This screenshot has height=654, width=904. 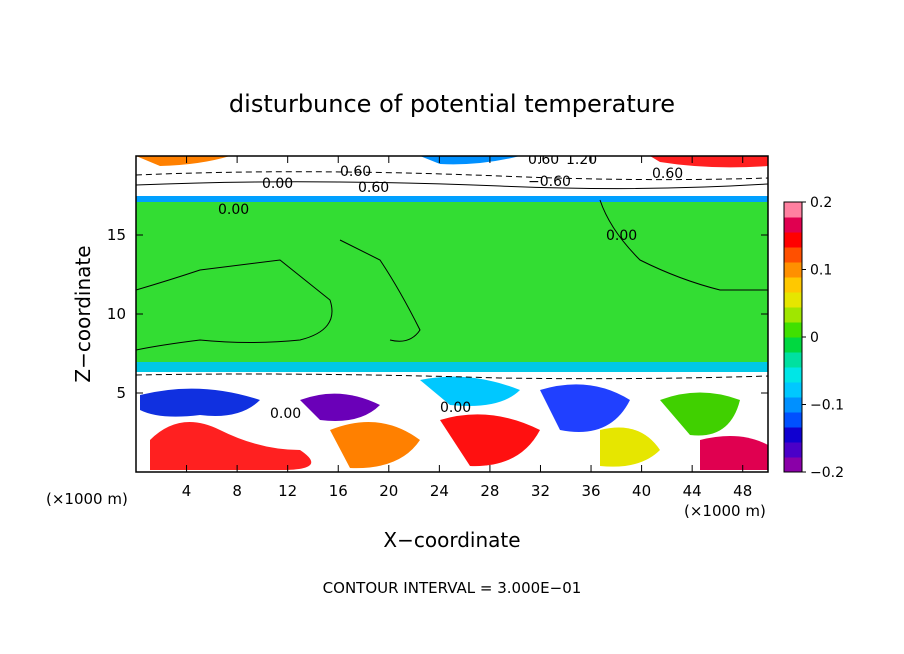 What do you see at coordinates (470, 391) in the screenshot?
I see `anomaly-patch-cyan` at bounding box center [470, 391].